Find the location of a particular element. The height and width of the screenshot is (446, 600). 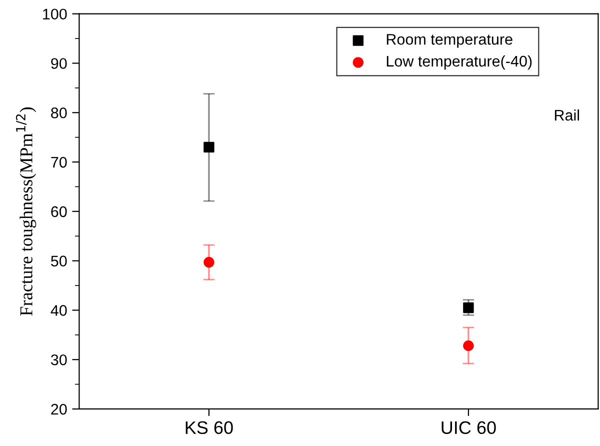

y-tick-label: 40 is located at coordinates (58, 310).